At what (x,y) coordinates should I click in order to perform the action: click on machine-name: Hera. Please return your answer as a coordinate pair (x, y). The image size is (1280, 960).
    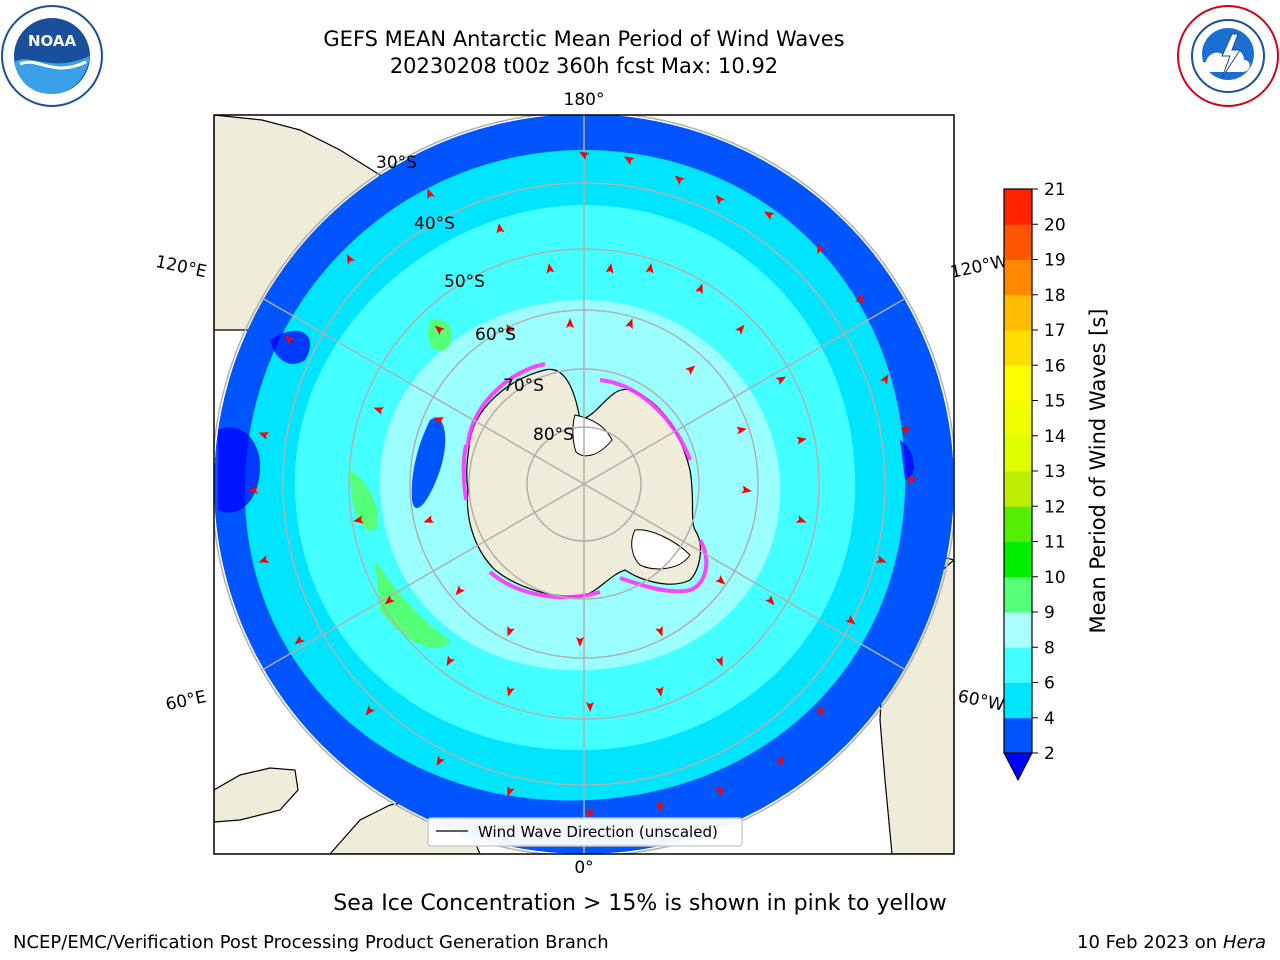
    Looking at the image, I should click on (1244, 942).